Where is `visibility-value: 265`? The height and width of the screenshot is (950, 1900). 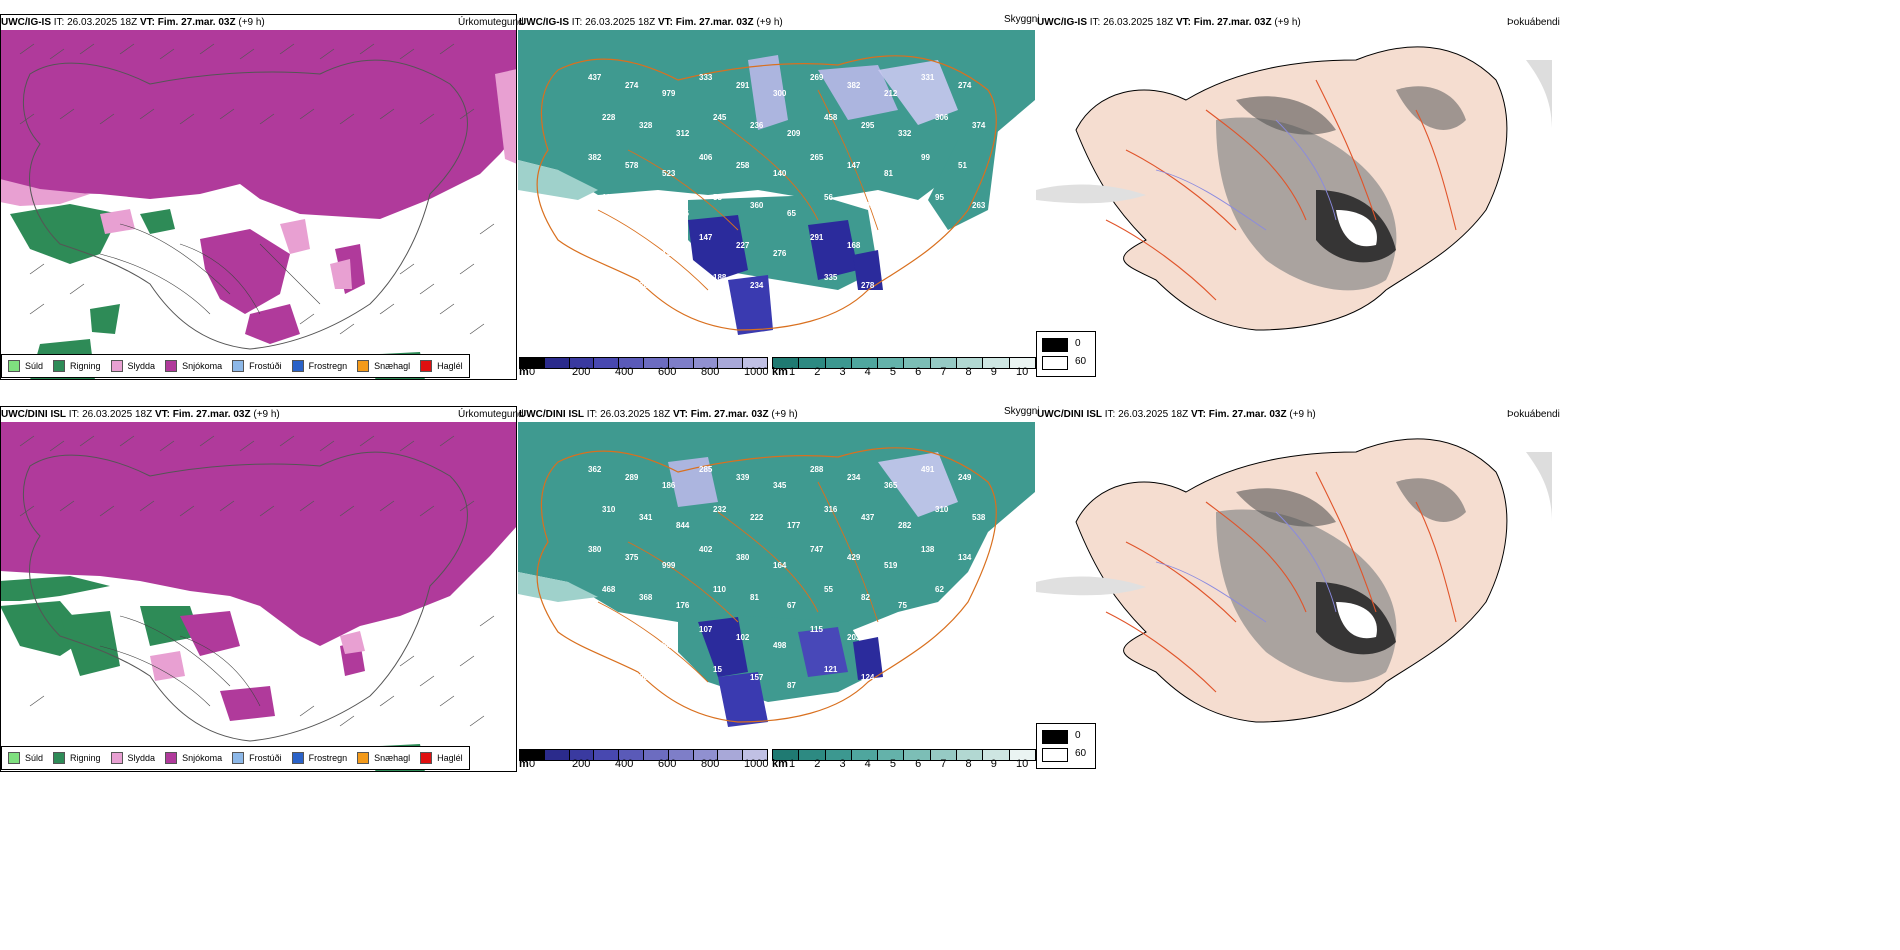 visibility-value: 265 is located at coordinates (817, 157).